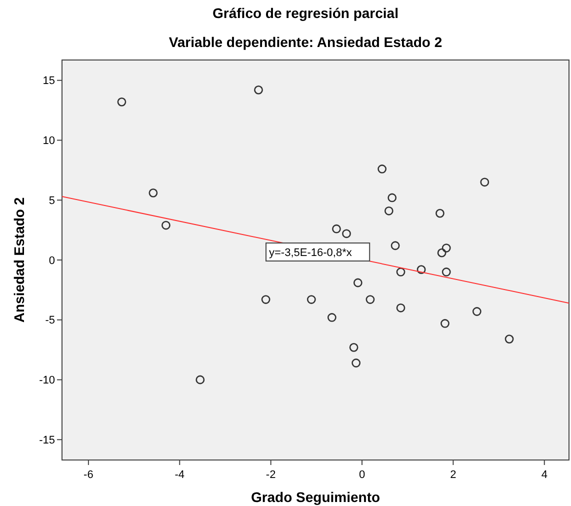 Image resolution: width=571 pixels, height=506 pixels. What do you see at coordinates (271, 475) in the screenshot?
I see `x-tick-label: -2` at bounding box center [271, 475].